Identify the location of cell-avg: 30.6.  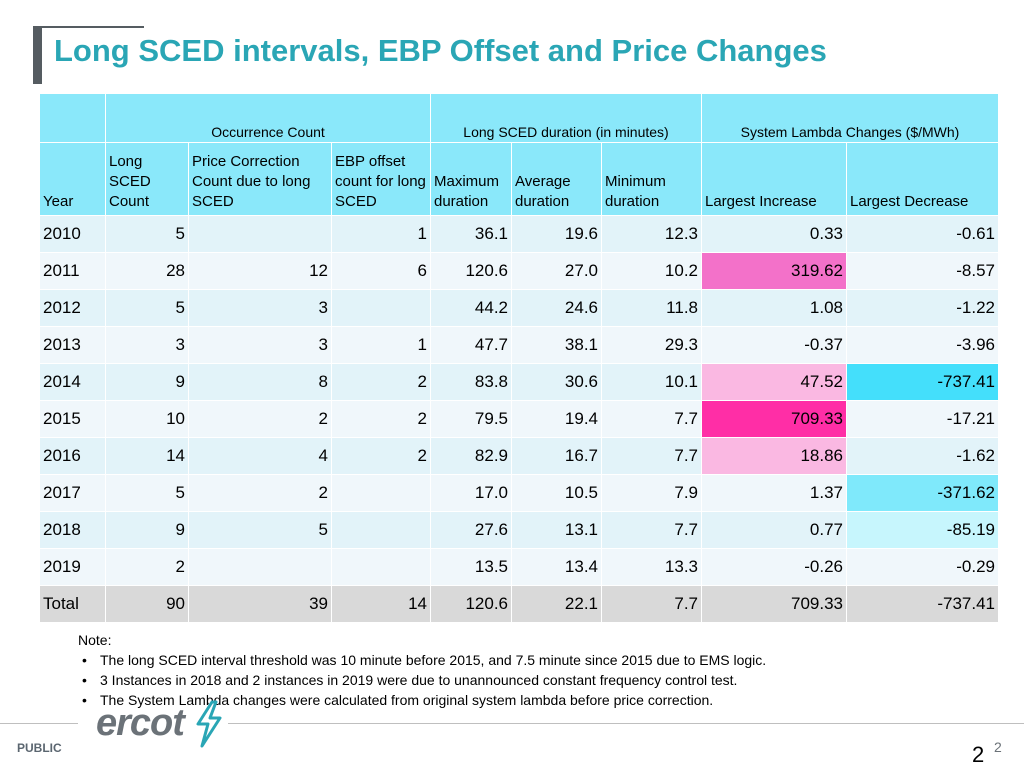
(556, 382).